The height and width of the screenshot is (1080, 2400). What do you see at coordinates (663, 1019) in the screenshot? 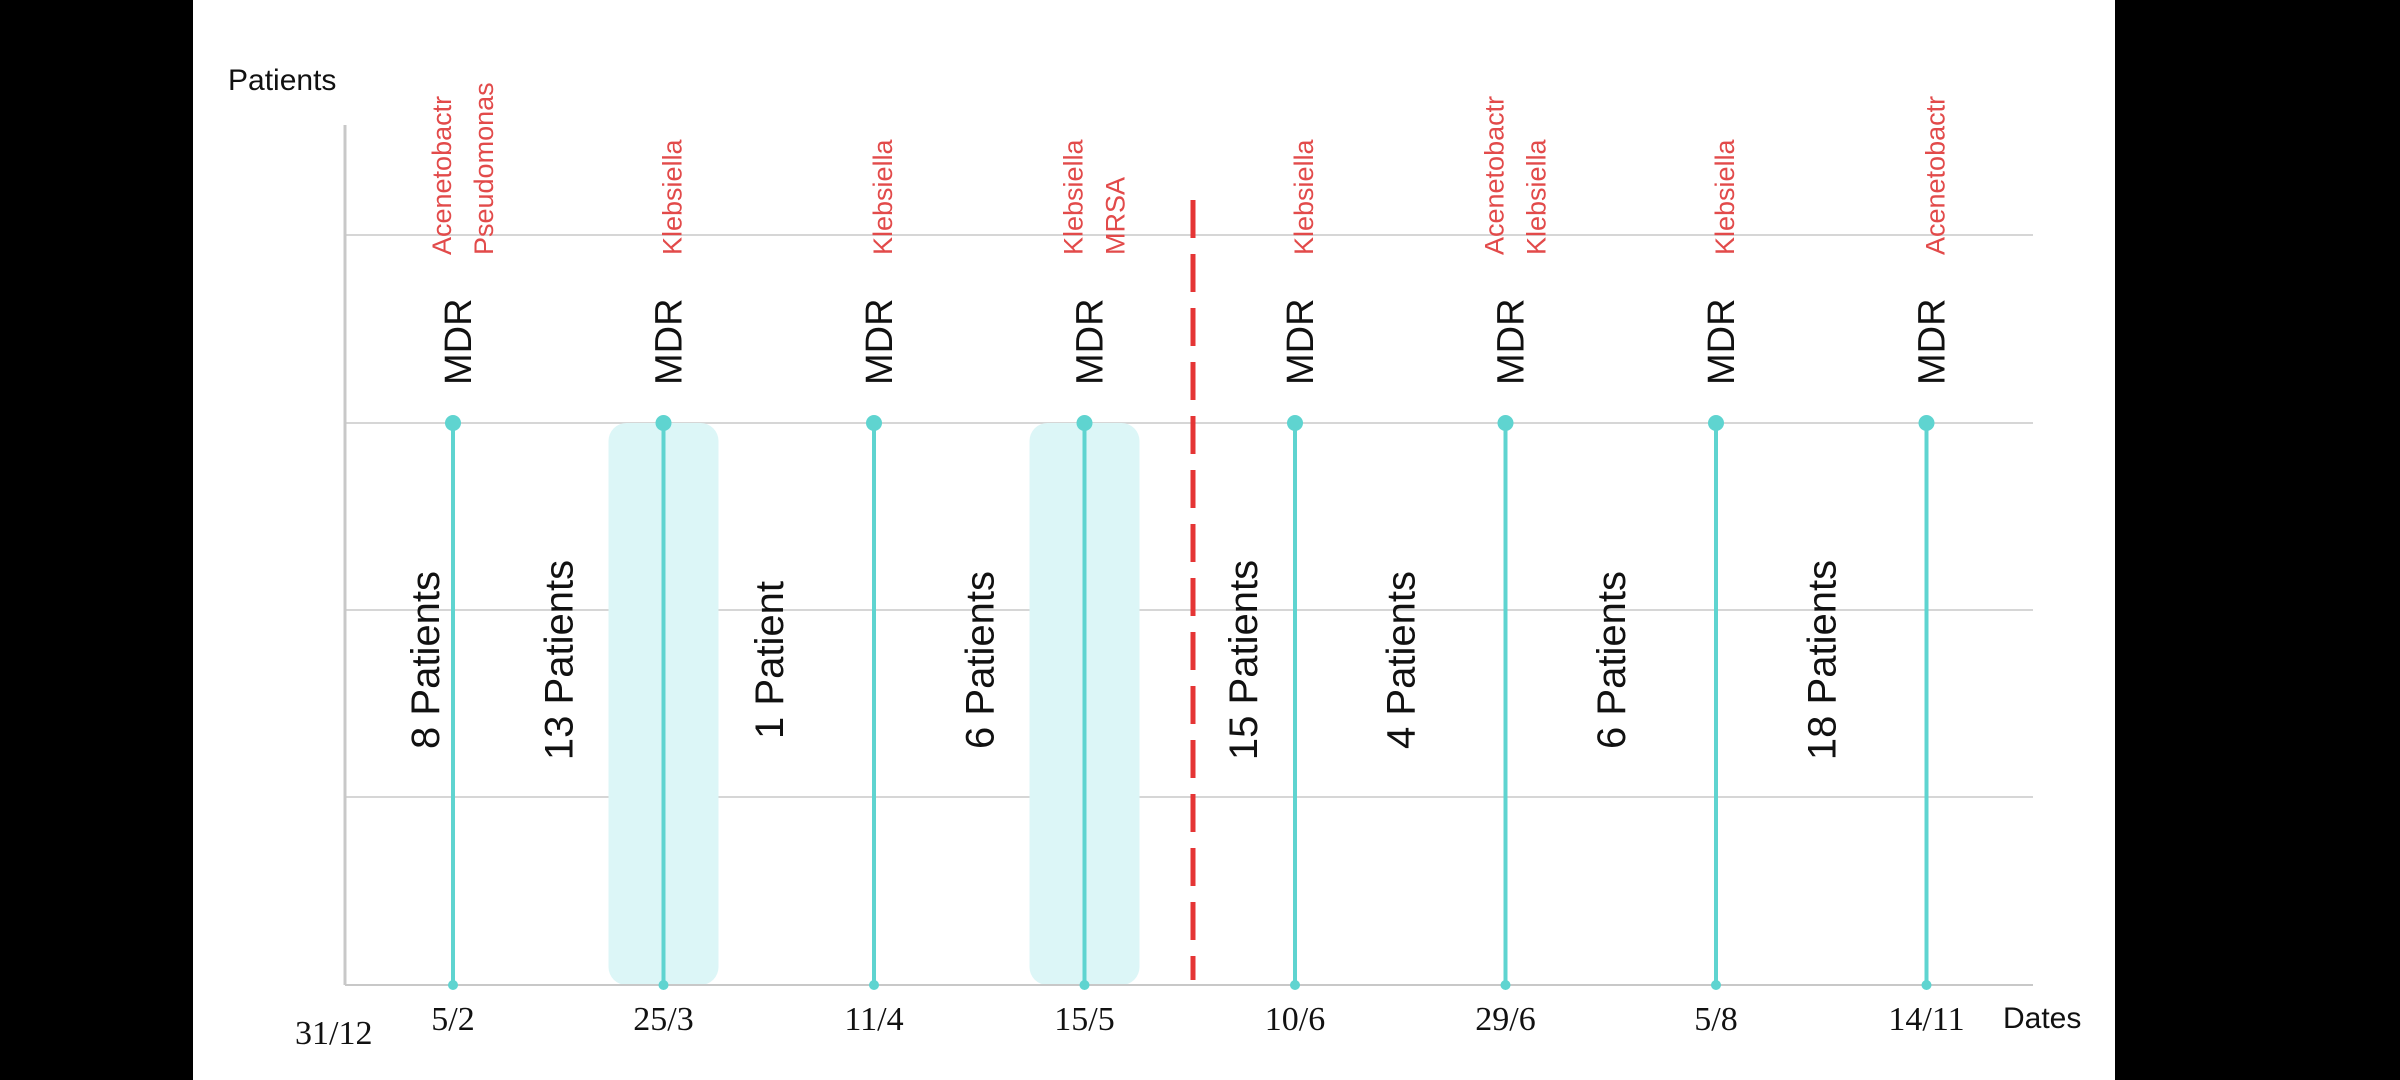
I see `date-tick-label: 25/3` at bounding box center [663, 1019].